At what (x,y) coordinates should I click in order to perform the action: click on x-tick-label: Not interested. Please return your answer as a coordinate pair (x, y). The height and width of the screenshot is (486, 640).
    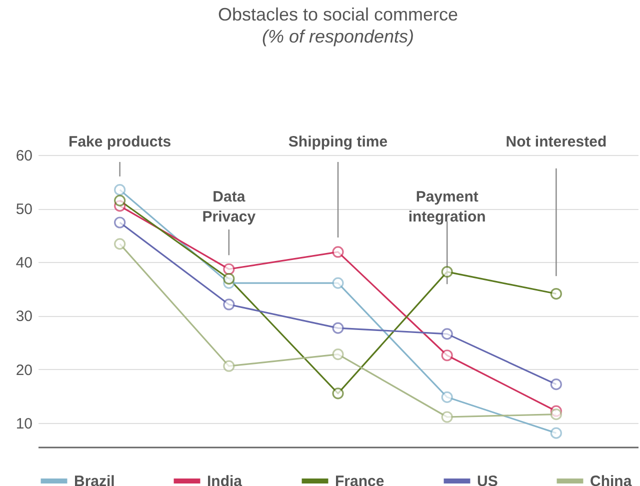
    Looking at the image, I should click on (556, 142).